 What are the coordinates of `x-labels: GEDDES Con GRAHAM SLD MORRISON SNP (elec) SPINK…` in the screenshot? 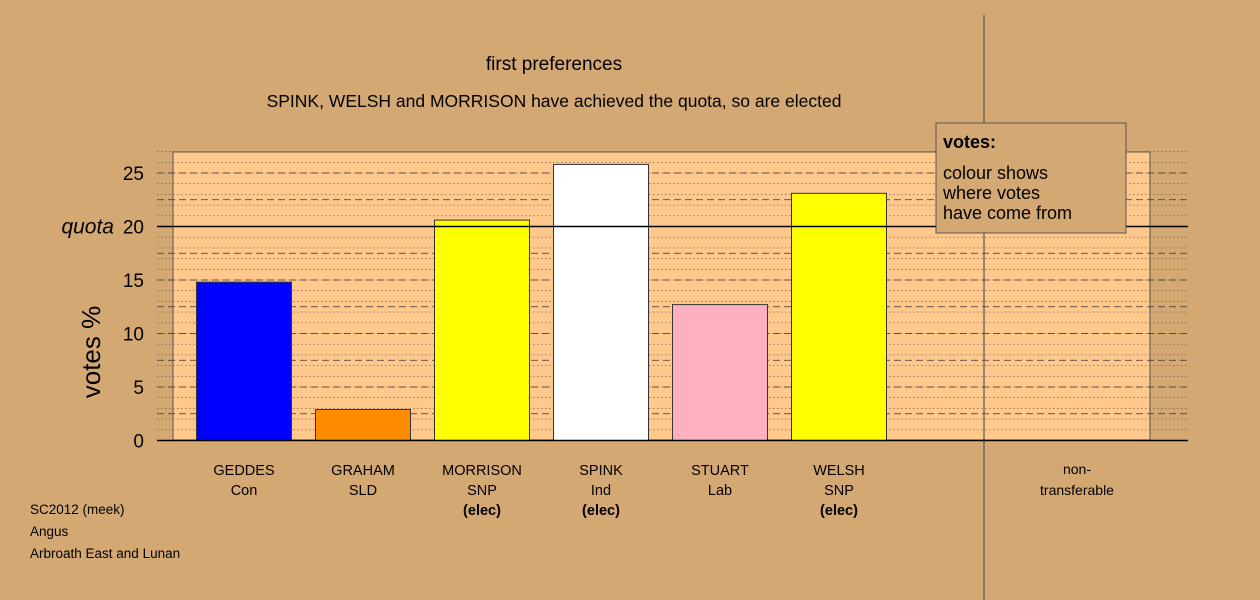 It's located at (663, 490).